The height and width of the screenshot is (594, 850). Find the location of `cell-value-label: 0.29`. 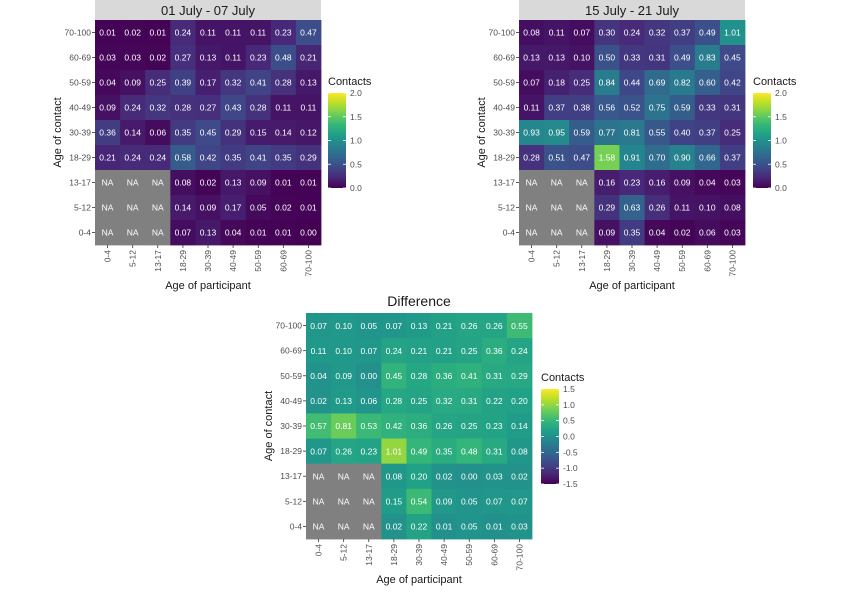

cell-value-label: 0.29 is located at coordinates (519, 376).